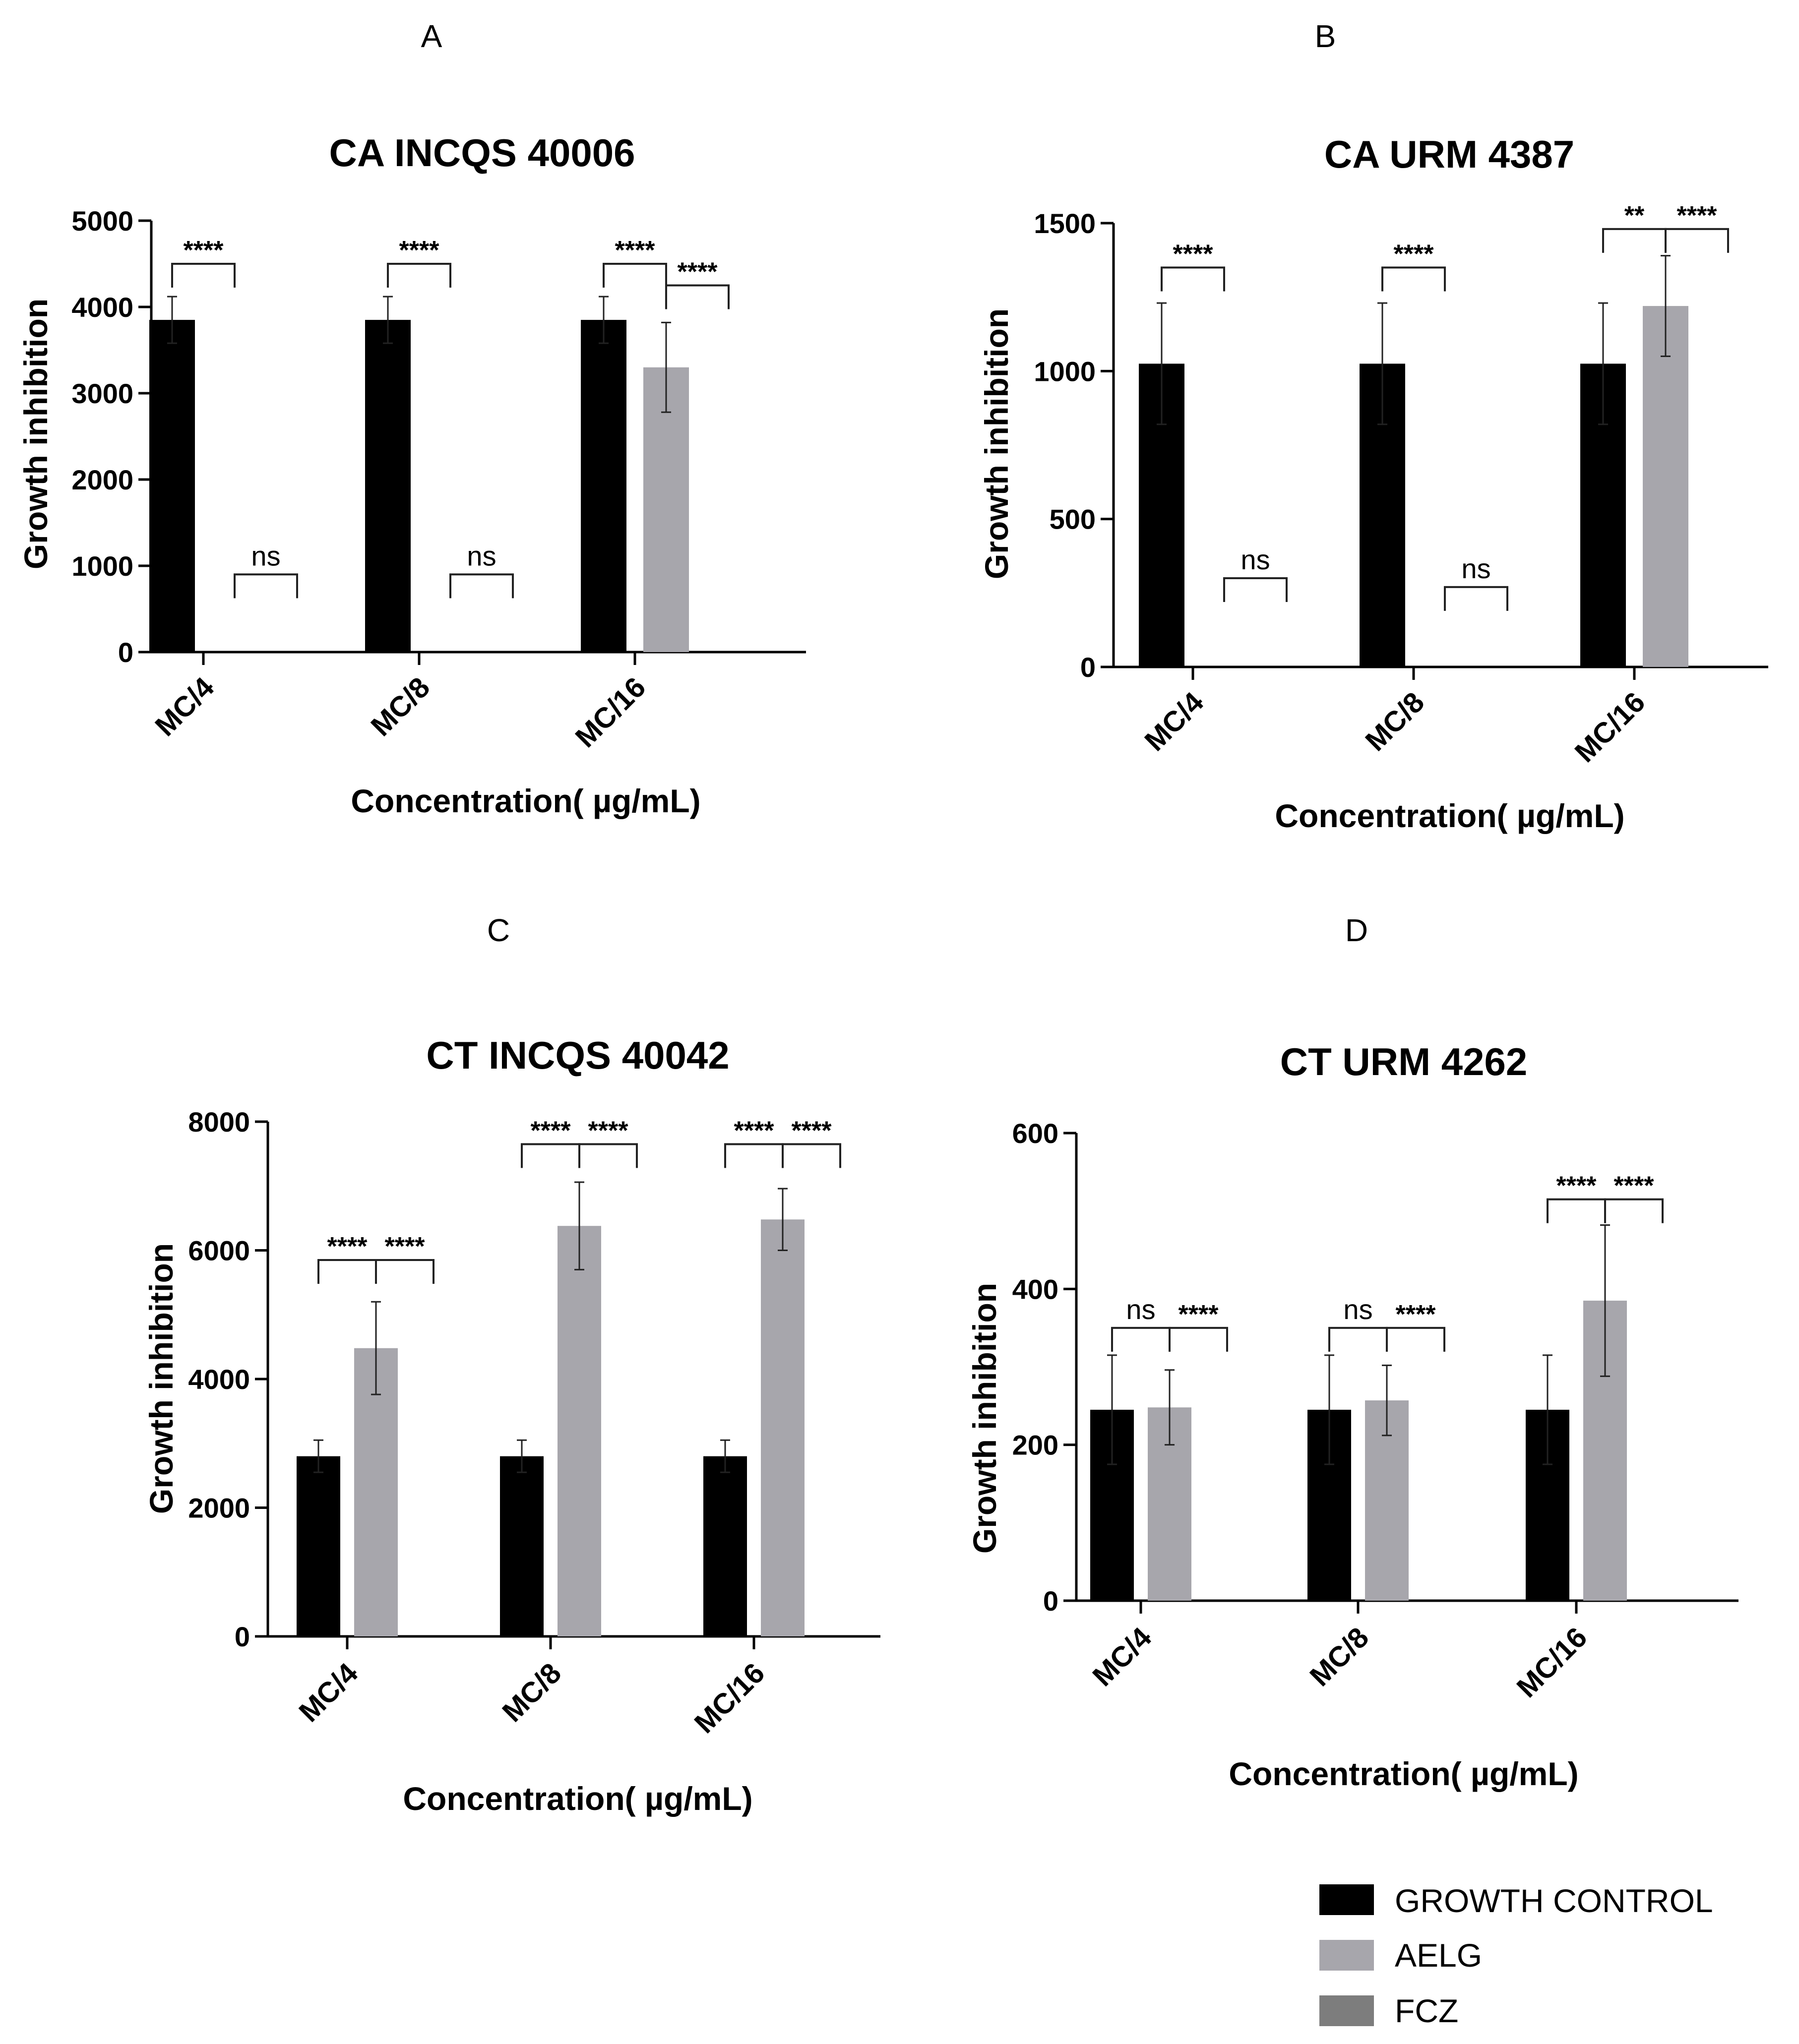  Describe the element at coordinates (102, 221) in the screenshot. I see `y-tick-label: 5000` at that location.